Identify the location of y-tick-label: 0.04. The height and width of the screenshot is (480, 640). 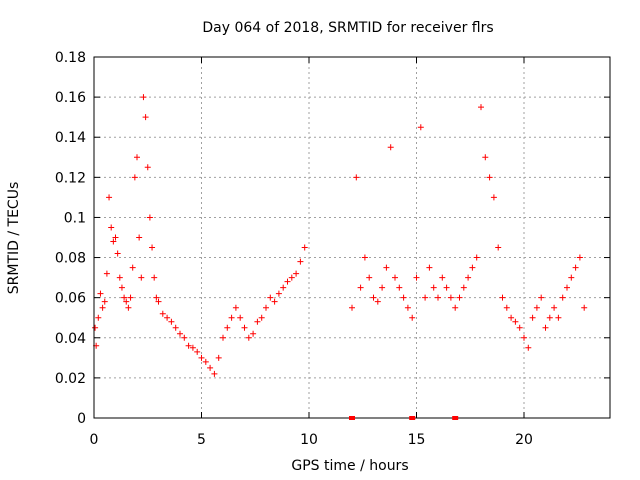
(70, 339).